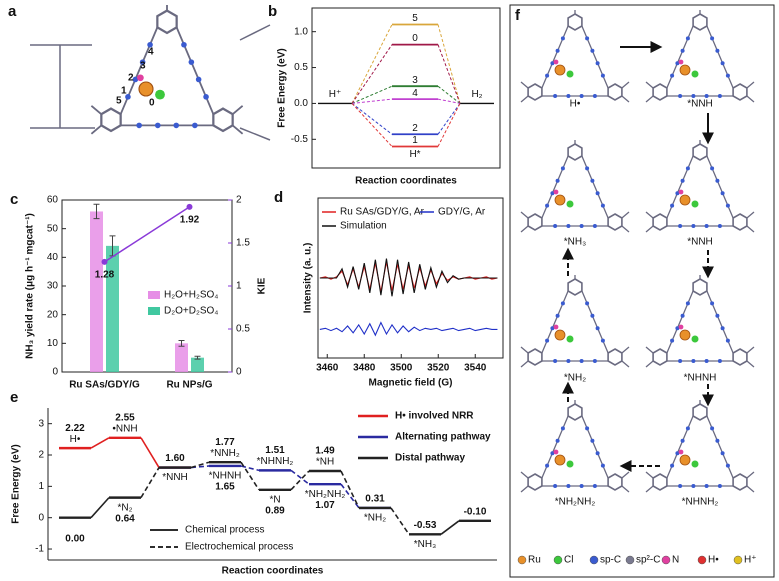 This screenshot has width=779, height=581. I want to click on species-label: *NHNH₂, so click(275, 461).